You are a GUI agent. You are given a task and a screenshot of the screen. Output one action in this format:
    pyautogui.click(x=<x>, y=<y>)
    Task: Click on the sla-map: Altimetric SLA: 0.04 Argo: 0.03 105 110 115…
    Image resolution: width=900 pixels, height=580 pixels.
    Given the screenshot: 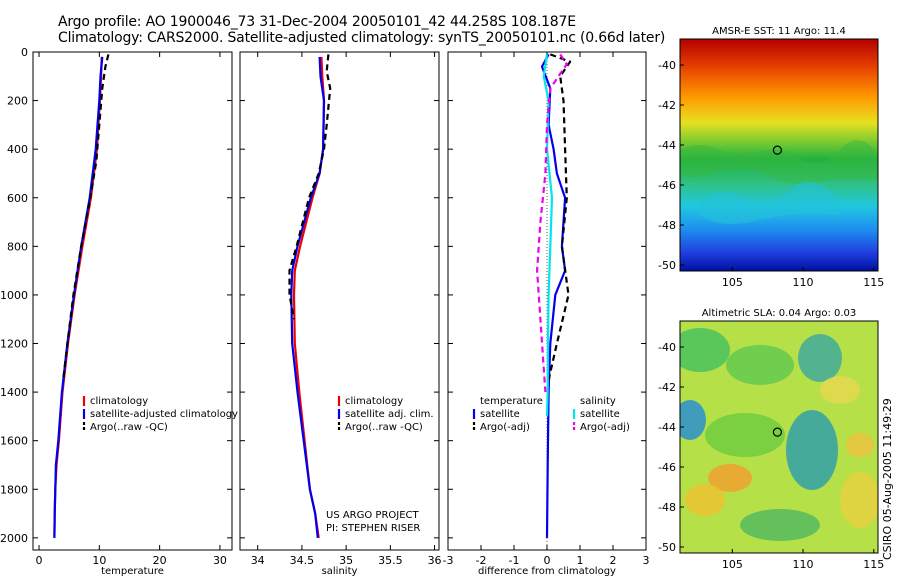 What is the action you would take?
    pyautogui.click(x=771, y=439)
    